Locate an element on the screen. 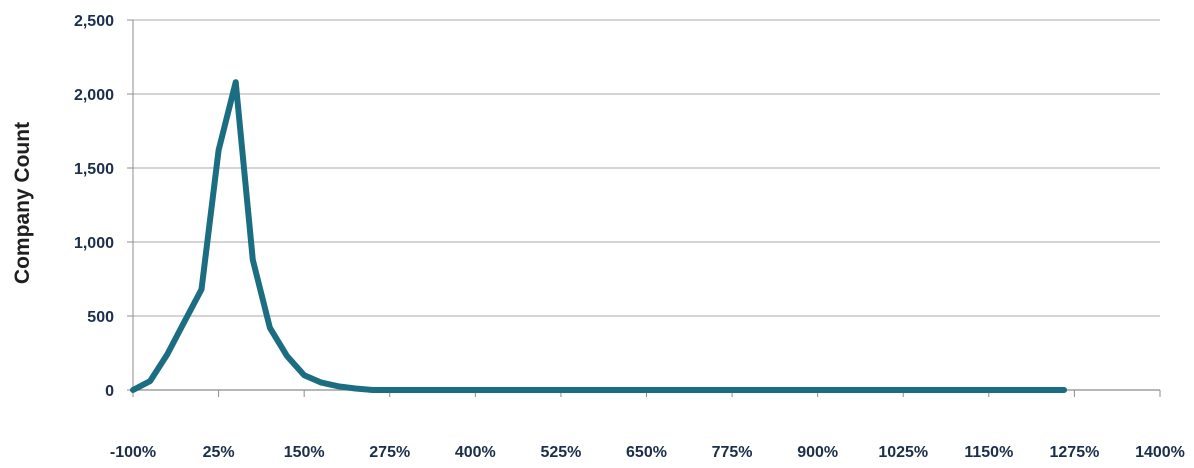 The image size is (1194, 468). x-tick-label: 25% is located at coordinates (219, 452).